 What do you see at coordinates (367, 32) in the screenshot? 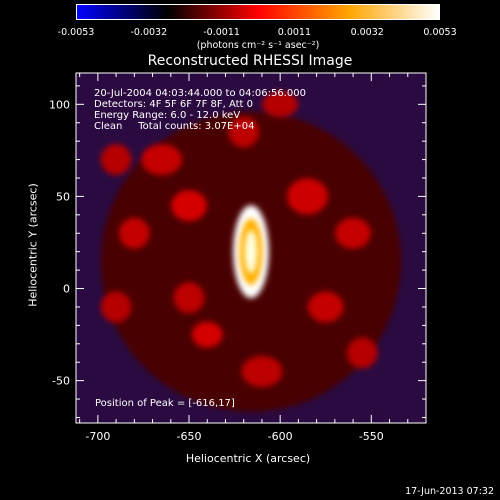
I see `colorbar-tick-label: 0.0032` at bounding box center [367, 32].